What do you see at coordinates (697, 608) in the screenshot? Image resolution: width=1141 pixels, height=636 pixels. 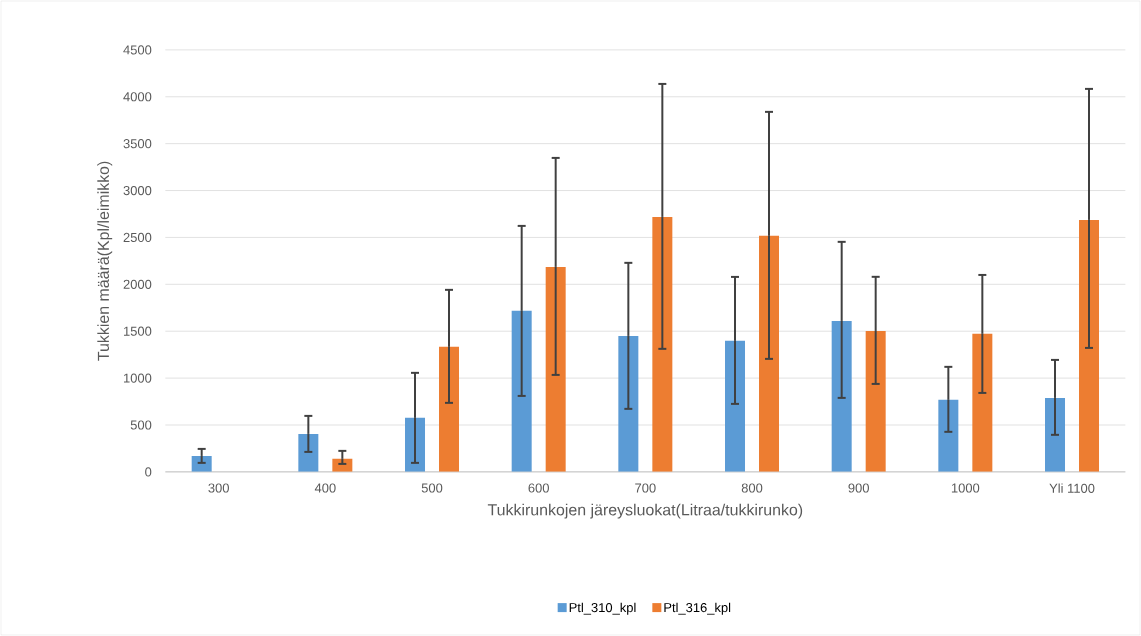 I see `legend-label: Ptl_316_kpl` at bounding box center [697, 608].